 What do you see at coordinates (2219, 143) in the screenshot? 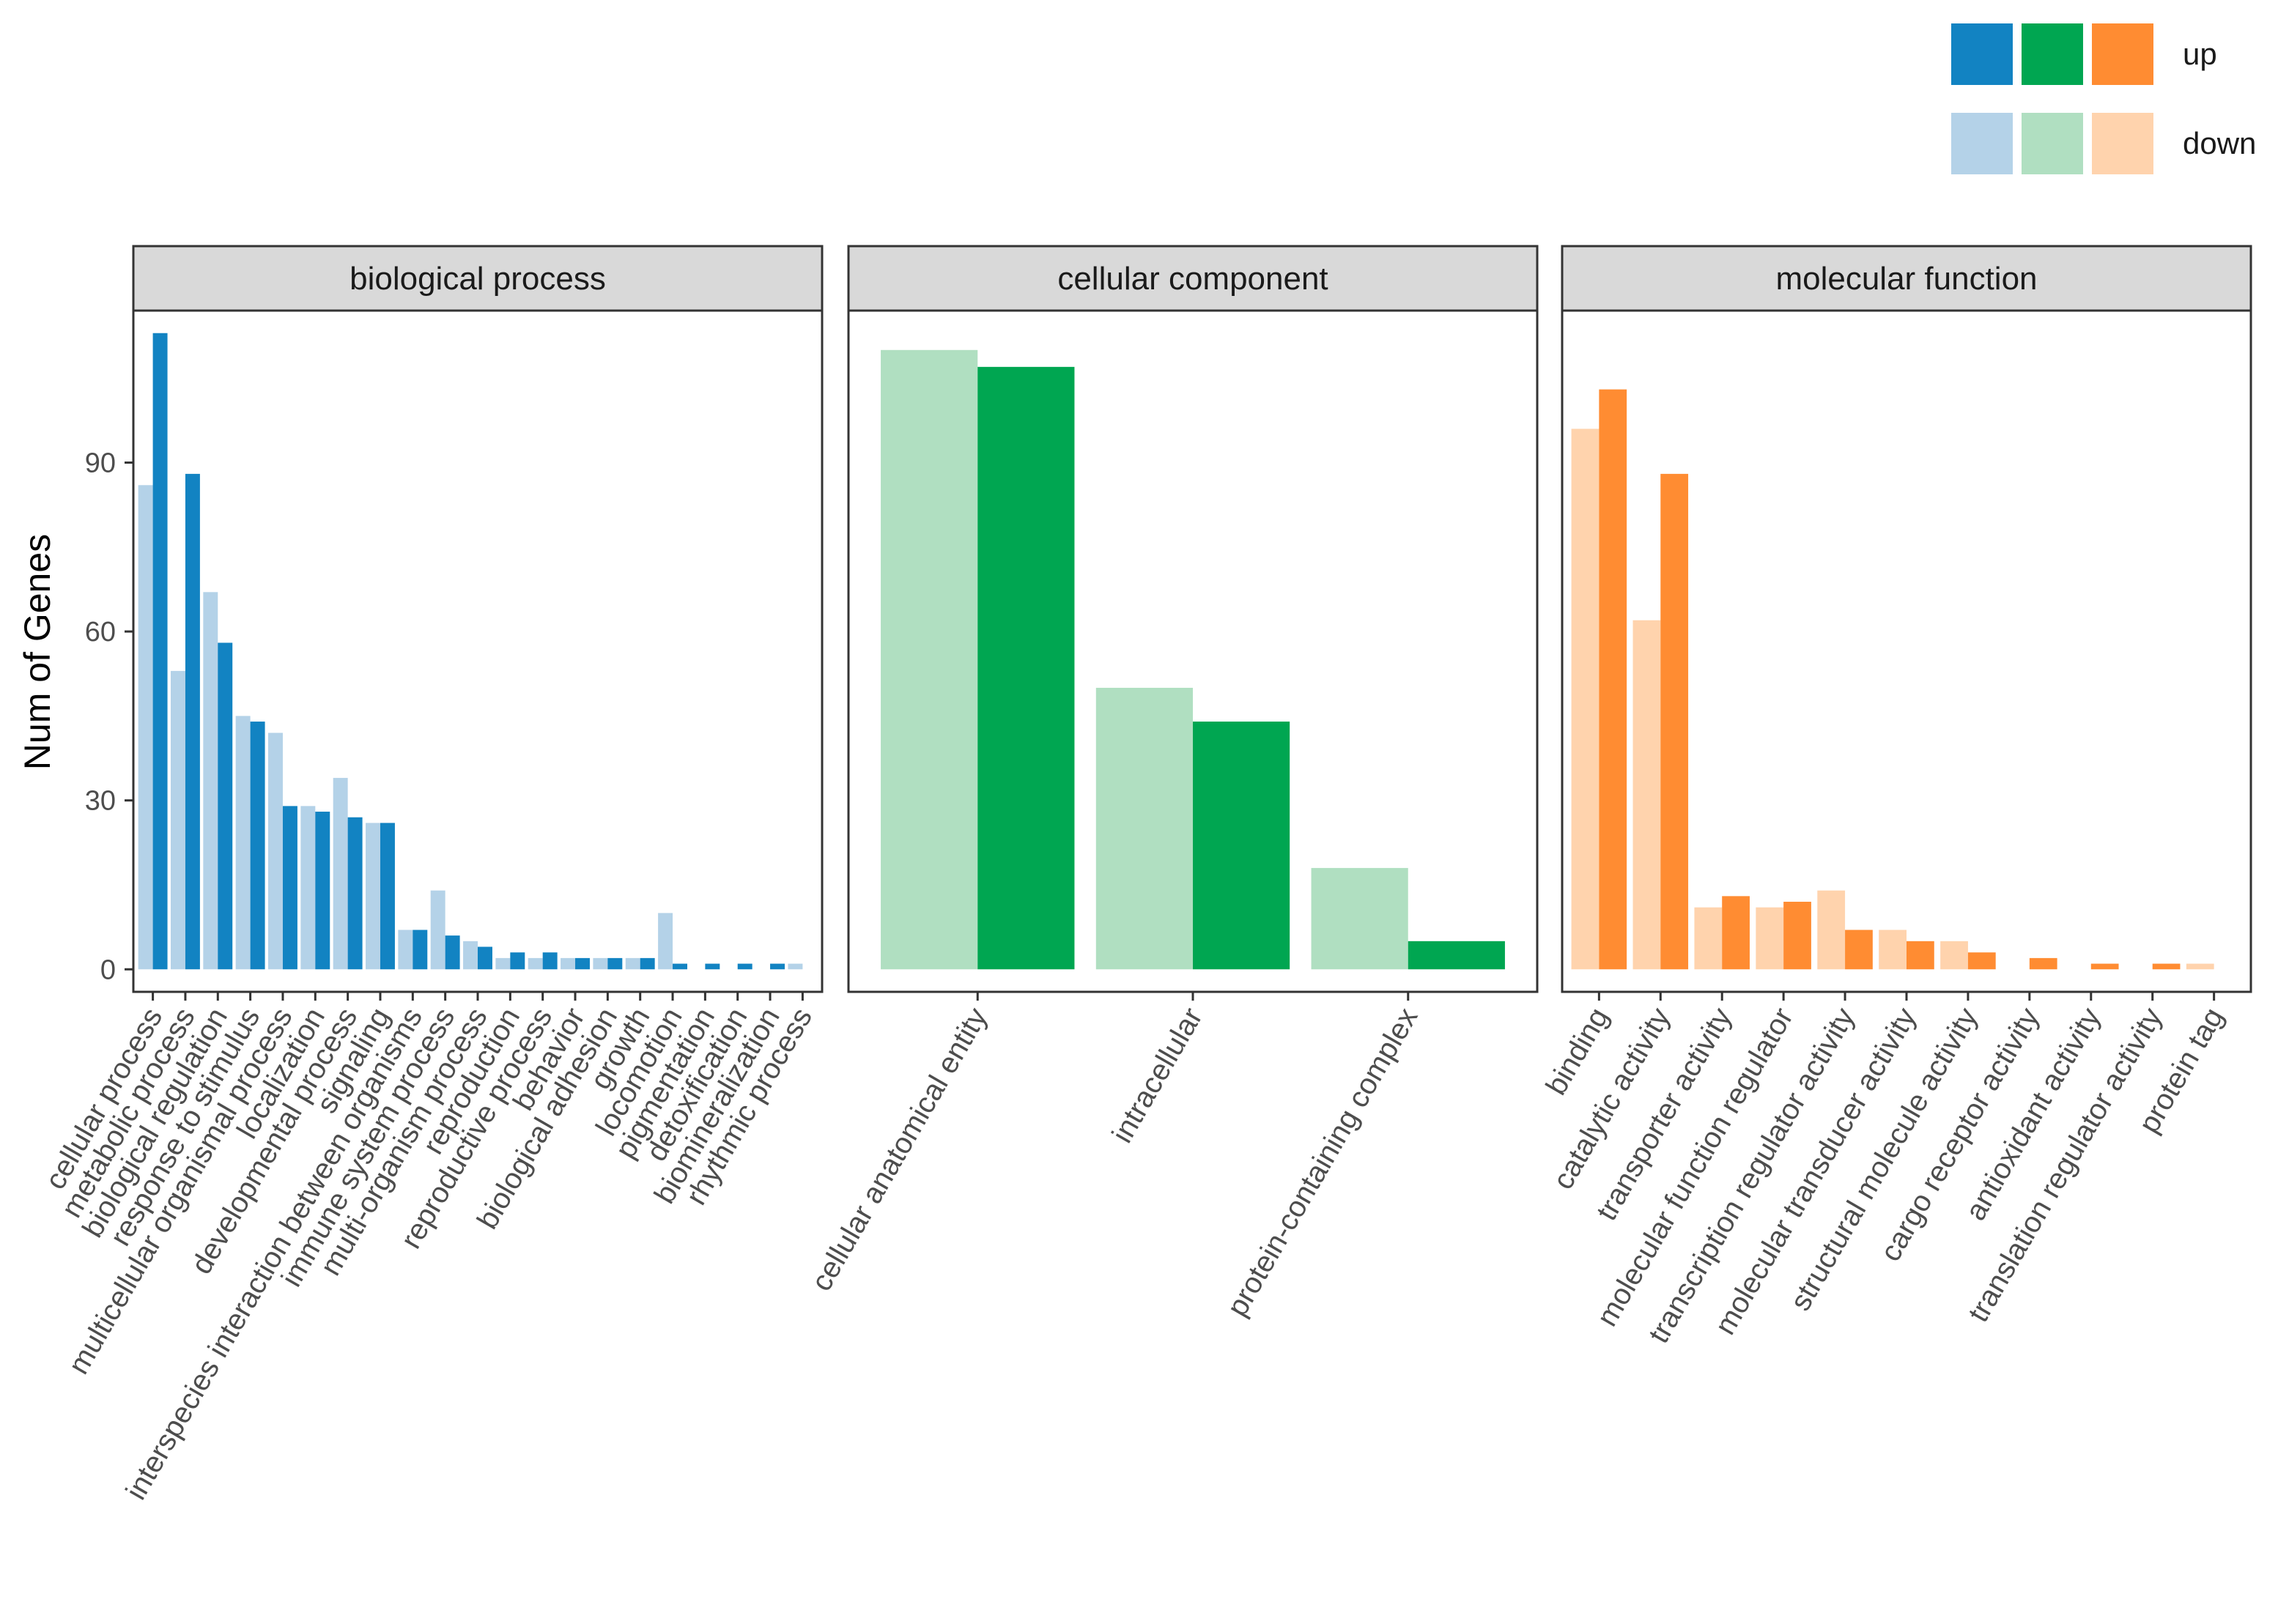
I see `legend-label-down: down` at bounding box center [2219, 143].